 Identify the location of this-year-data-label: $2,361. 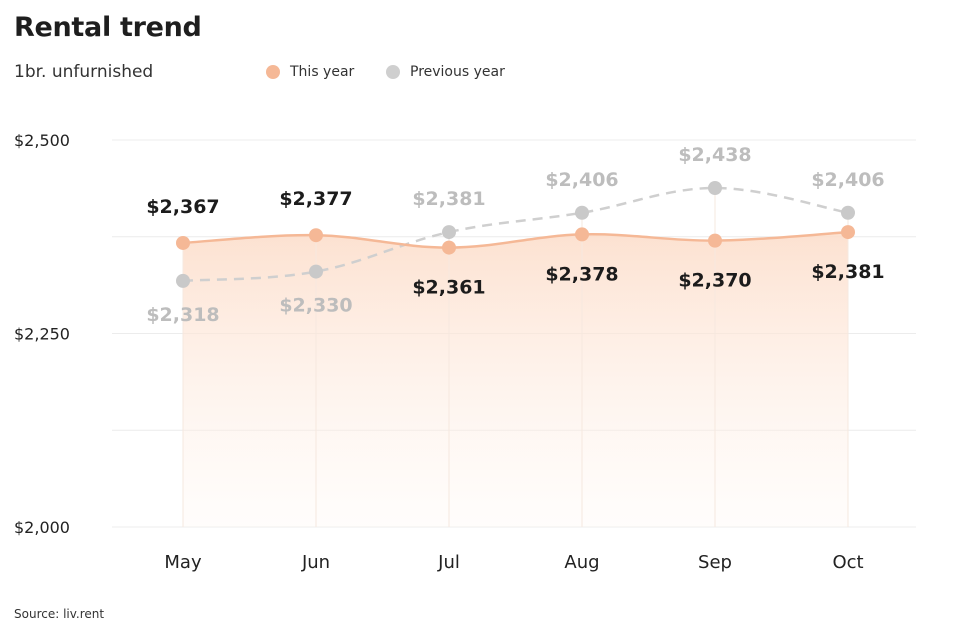
(448, 288).